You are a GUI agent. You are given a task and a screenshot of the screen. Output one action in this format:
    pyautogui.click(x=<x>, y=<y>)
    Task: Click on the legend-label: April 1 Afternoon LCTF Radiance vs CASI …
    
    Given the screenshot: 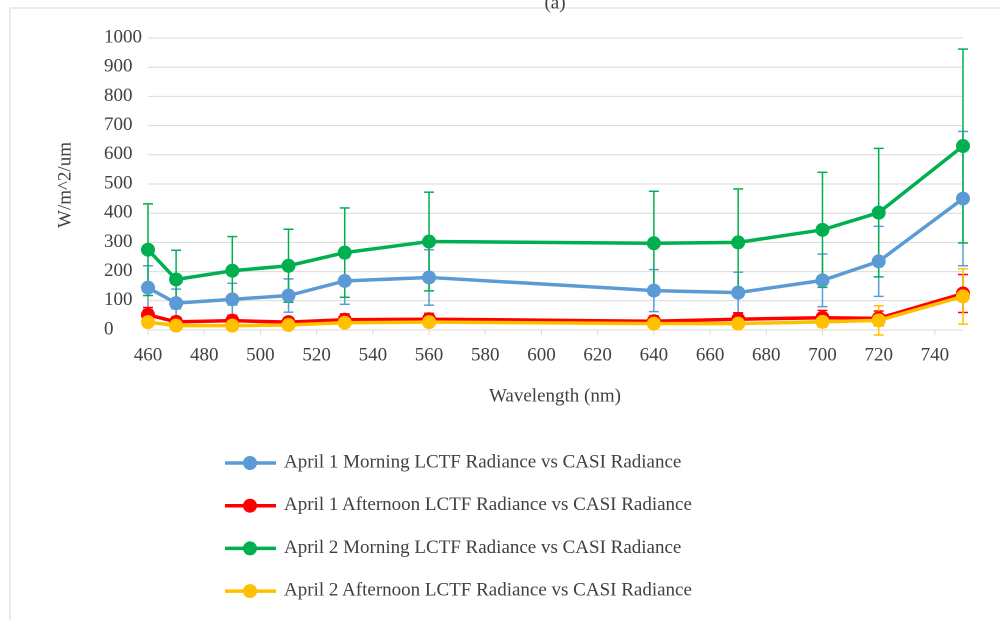 What is the action you would take?
    pyautogui.click(x=488, y=504)
    